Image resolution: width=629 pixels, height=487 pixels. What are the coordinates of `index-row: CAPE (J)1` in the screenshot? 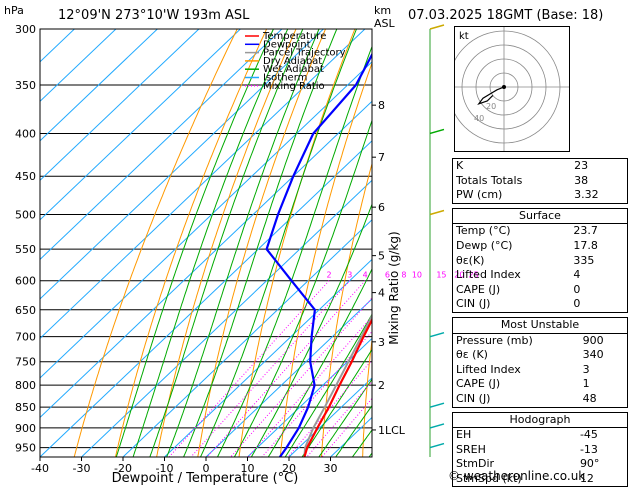 It's located at (537, 384).